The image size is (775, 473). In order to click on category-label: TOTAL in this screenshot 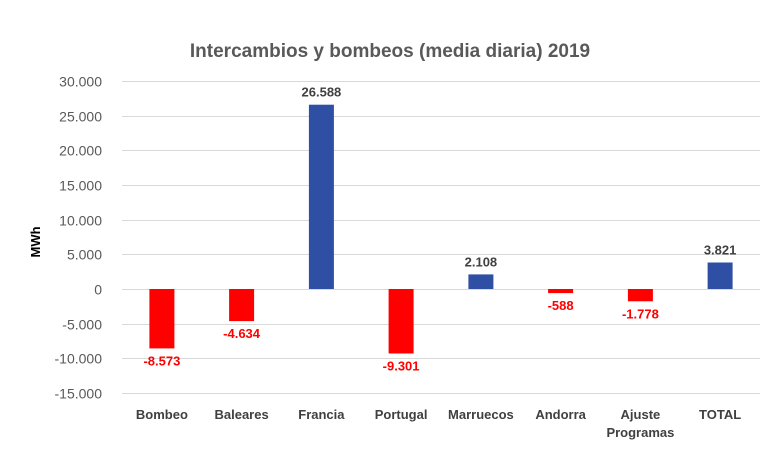, I will do `click(720, 414)`.